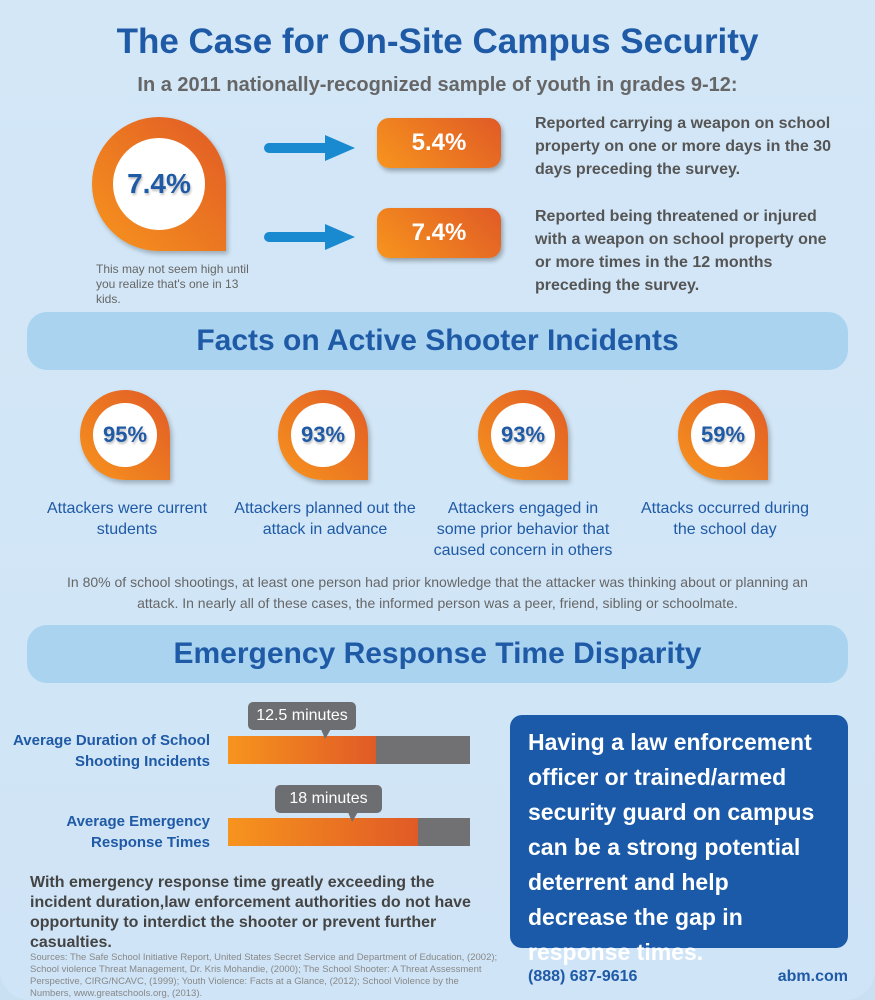 The height and width of the screenshot is (1000, 875). What do you see at coordinates (812, 976) in the screenshot?
I see `website-link: abm.com` at bounding box center [812, 976].